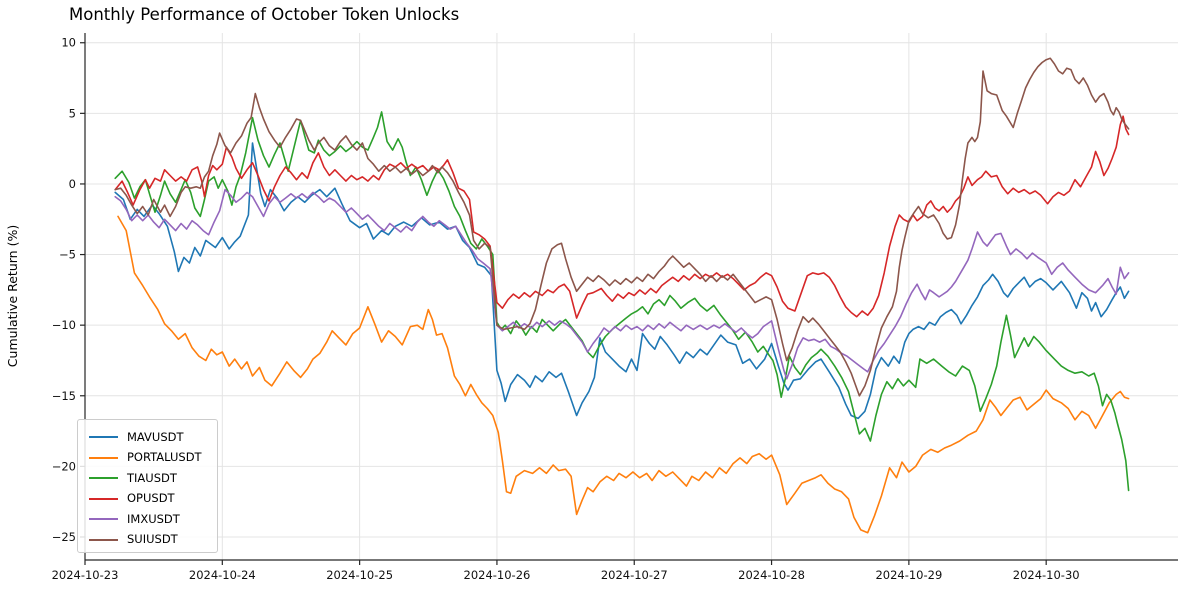 The height and width of the screenshot is (611, 1193). I want to click on legend-item-opusdt: OPUSDT, so click(153, 499).